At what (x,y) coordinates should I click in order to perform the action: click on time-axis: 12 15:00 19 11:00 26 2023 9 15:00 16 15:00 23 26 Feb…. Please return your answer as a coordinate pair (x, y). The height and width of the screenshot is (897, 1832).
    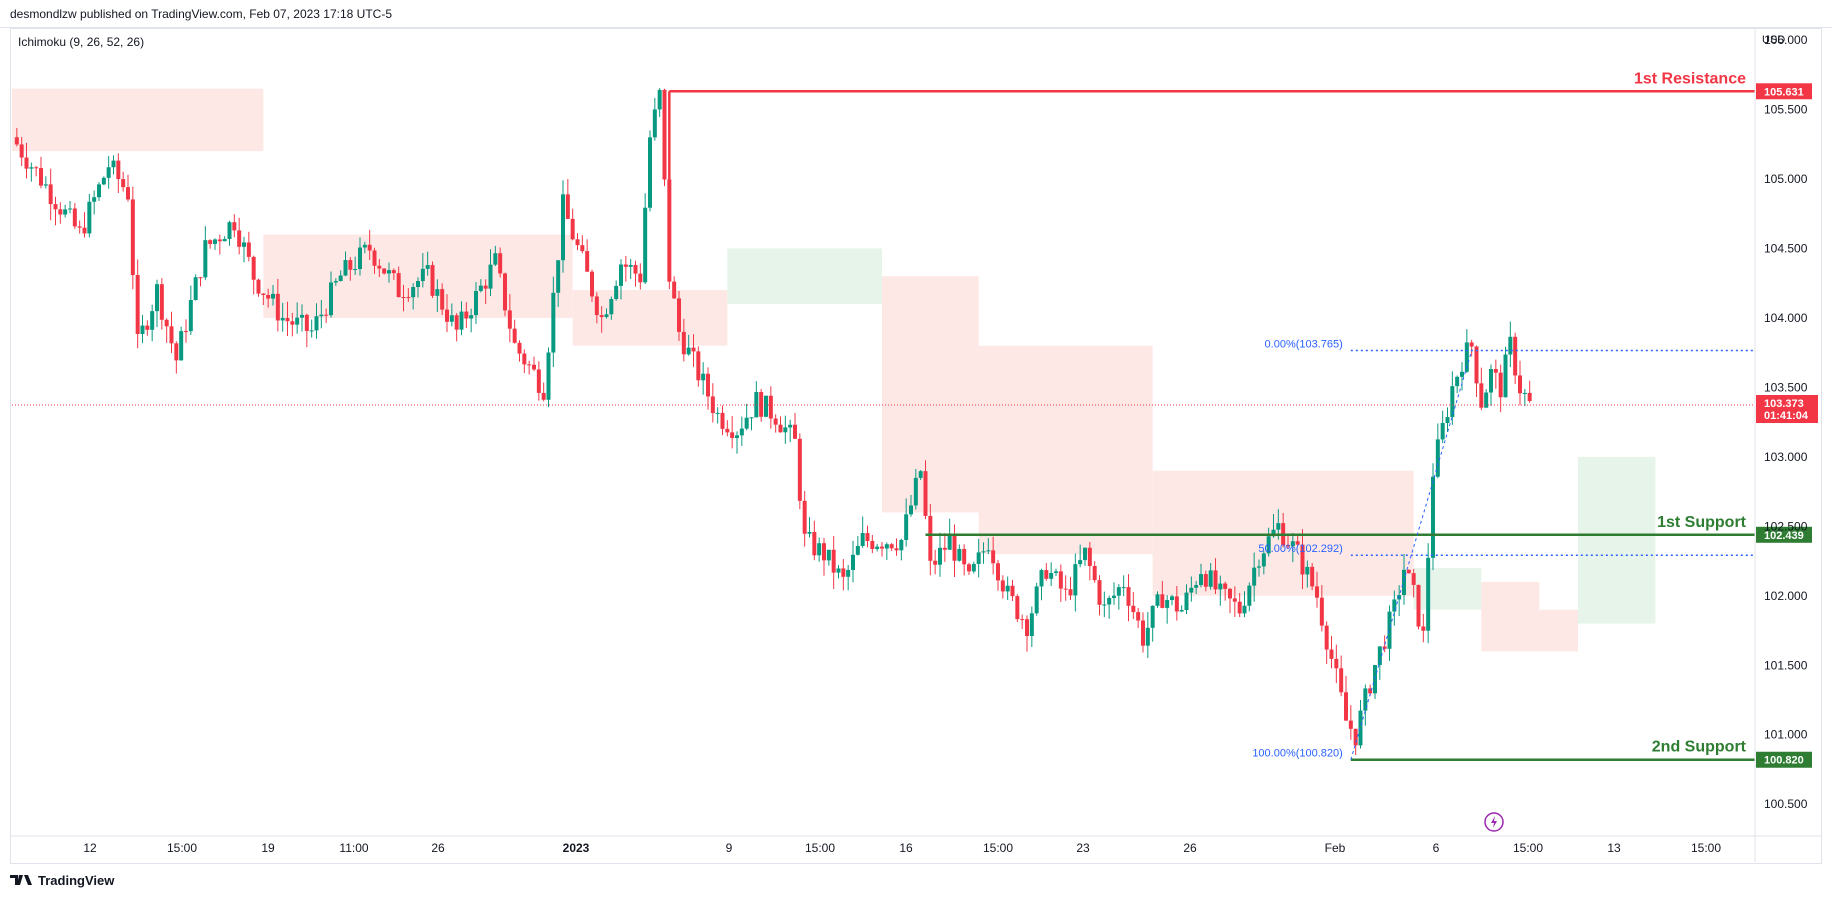
    Looking at the image, I should click on (916, 845).